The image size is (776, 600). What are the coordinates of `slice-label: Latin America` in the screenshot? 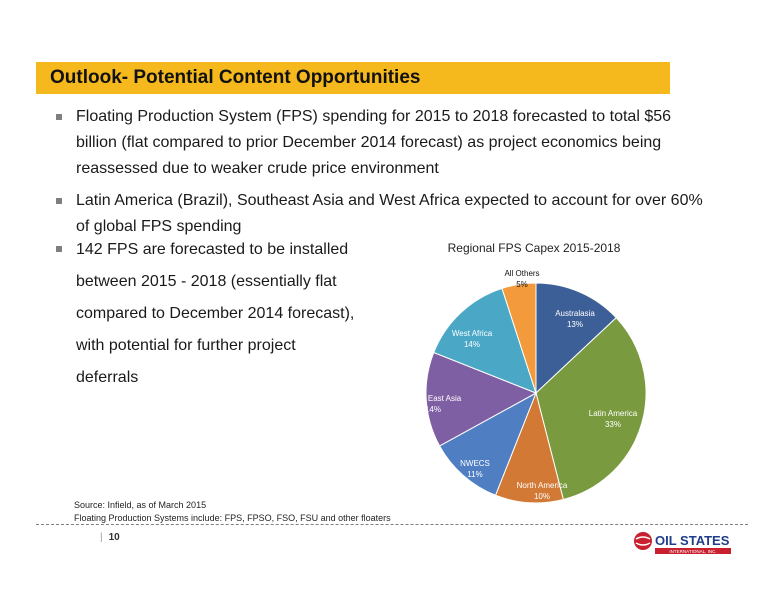 It's located at (613, 413).